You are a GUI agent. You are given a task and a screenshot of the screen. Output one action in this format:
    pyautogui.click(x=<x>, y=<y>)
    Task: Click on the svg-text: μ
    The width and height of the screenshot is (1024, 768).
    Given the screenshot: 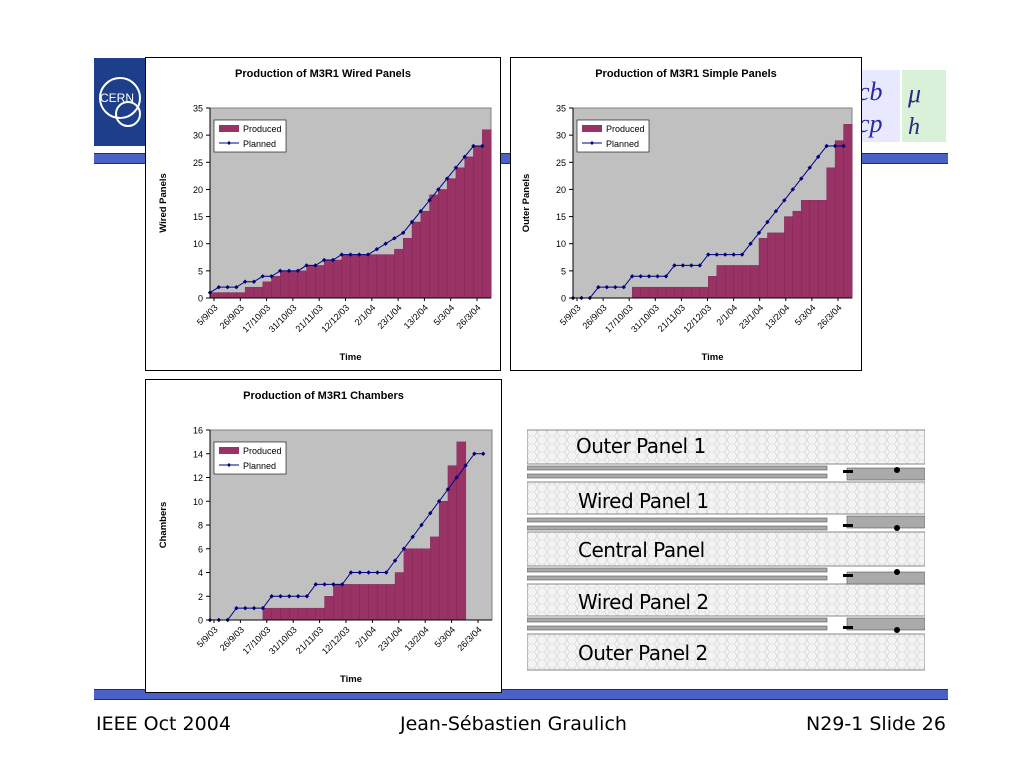 What is the action you would take?
    pyautogui.click(x=914, y=93)
    